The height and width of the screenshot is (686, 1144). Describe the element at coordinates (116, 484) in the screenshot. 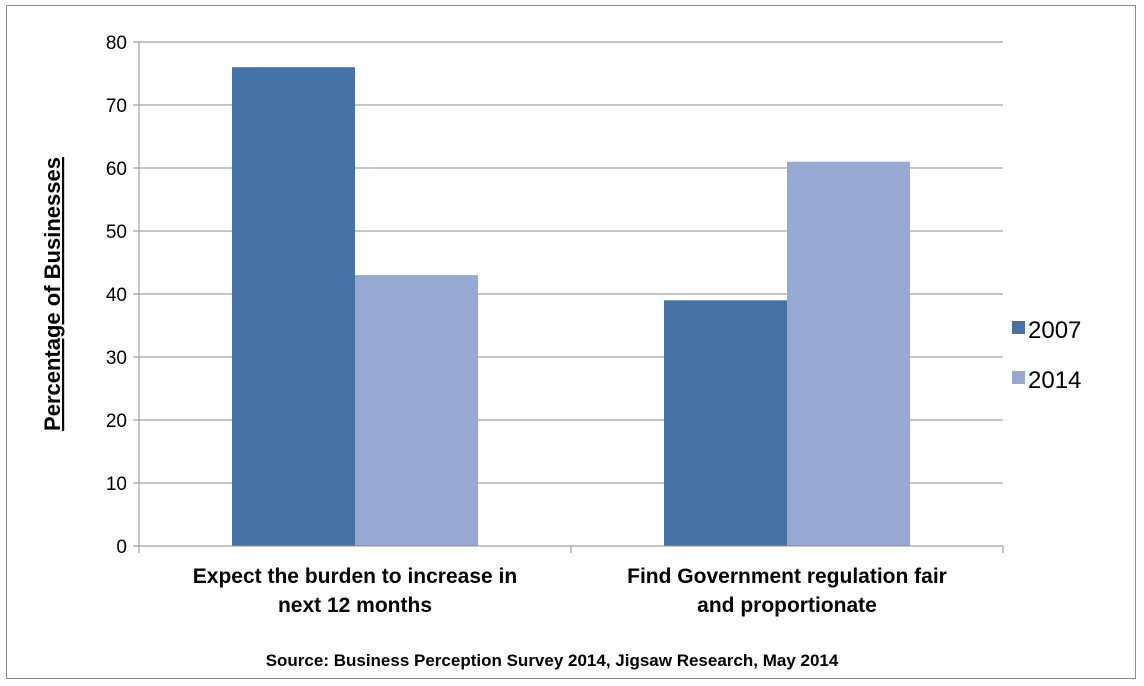

I see `y-tick-label: 10` at that location.